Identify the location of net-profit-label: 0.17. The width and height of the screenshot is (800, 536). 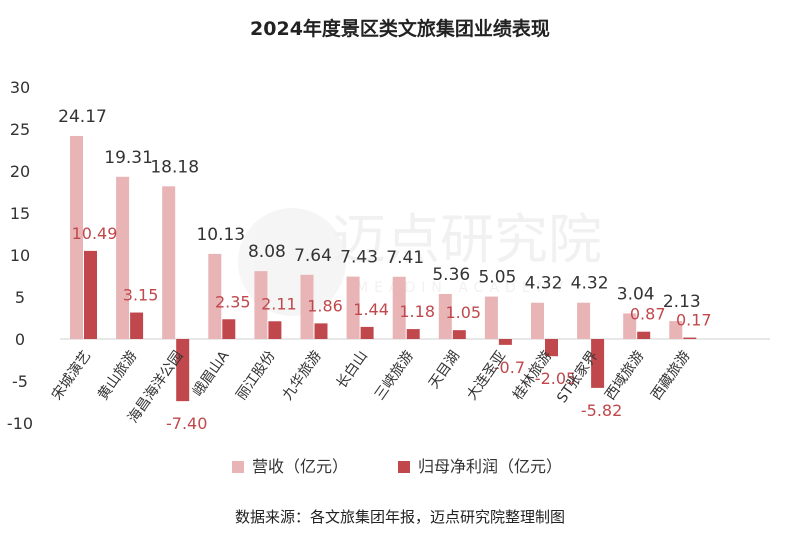
(694, 320).